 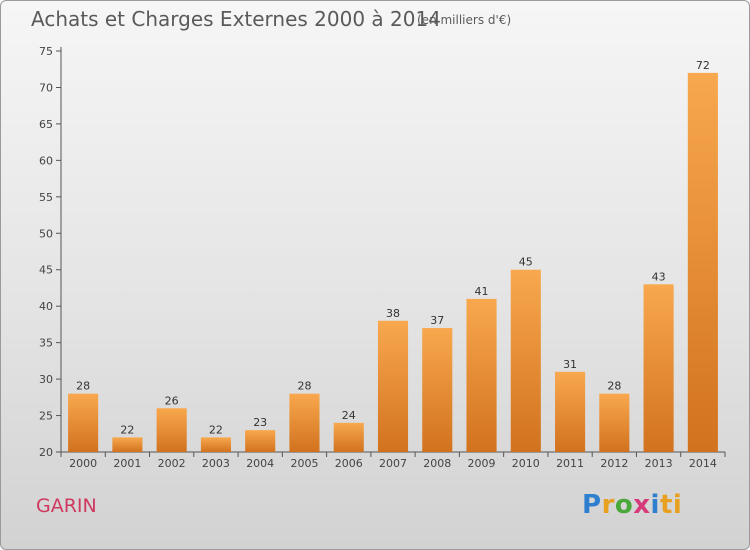 What do you see at coordinates (260, 422) in the screenshot?
I see `value-label-2004: 23` at bounding box center [260, 422].